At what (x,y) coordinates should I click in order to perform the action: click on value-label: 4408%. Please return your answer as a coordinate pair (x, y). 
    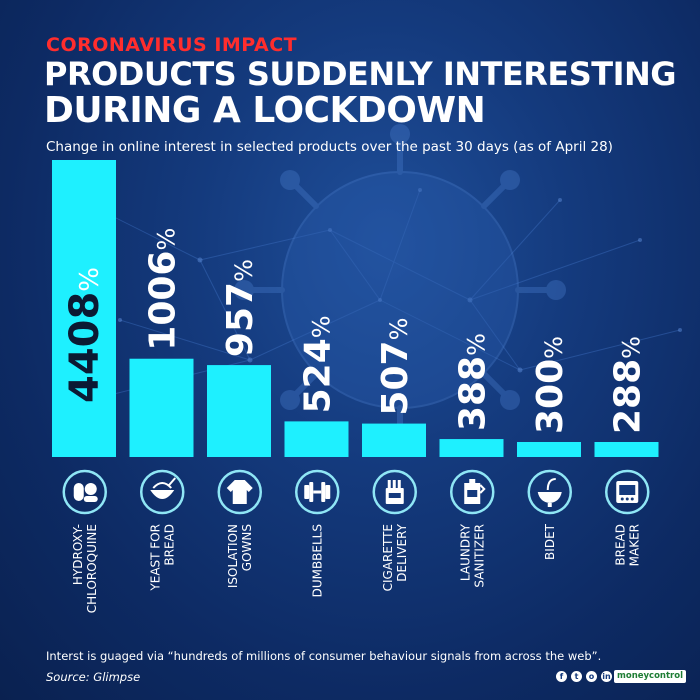
    Looking at the image, I should click on (85, 335).